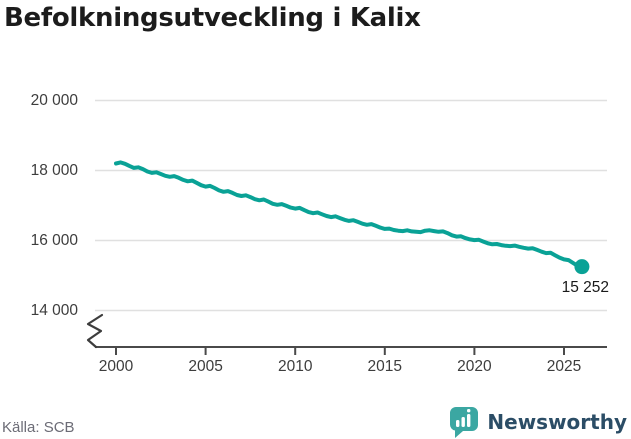  Describe the element at coordinates (38, 427) in the screenshot. I see `source-note: Källa: SCB` at that location.